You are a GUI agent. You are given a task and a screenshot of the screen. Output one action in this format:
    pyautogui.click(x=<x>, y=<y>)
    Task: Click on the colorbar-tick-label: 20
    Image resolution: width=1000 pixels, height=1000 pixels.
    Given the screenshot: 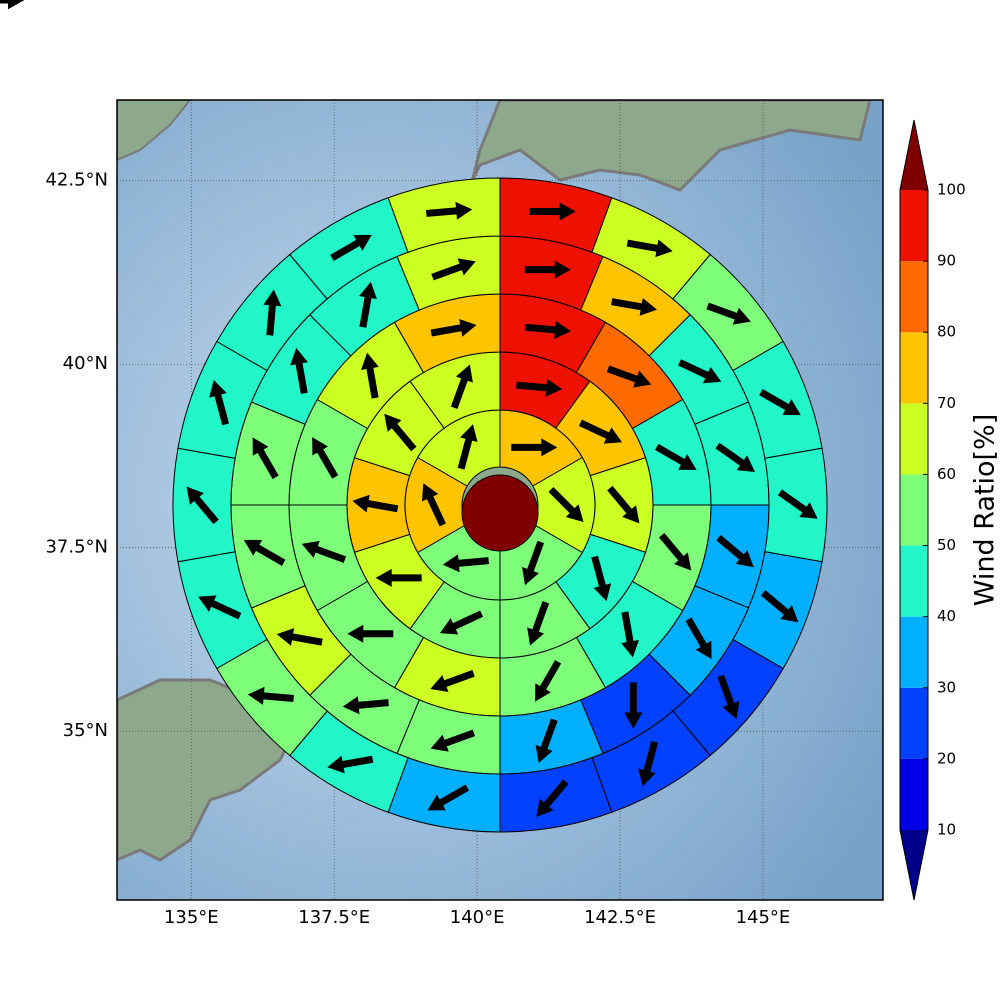 What is the action you would take?
    pyautogui.click(x=946, y=758)
    